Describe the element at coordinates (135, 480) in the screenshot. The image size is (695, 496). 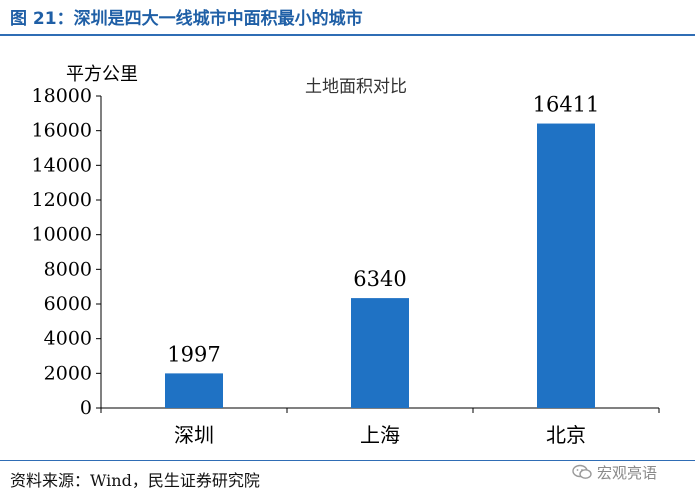
I see `source-note: 资料来源：Wind，民生证券研究院` at that location.